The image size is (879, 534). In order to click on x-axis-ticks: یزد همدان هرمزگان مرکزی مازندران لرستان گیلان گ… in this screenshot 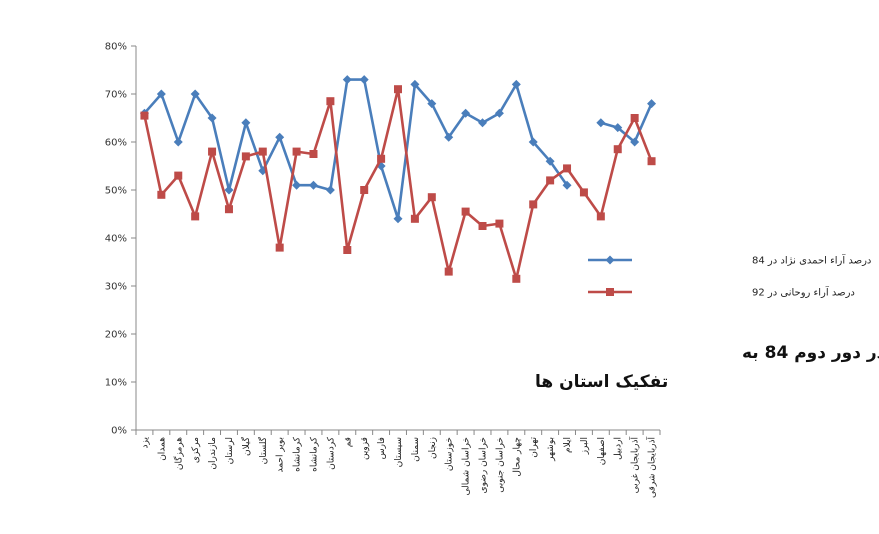, I will do `click(398, 464)`.